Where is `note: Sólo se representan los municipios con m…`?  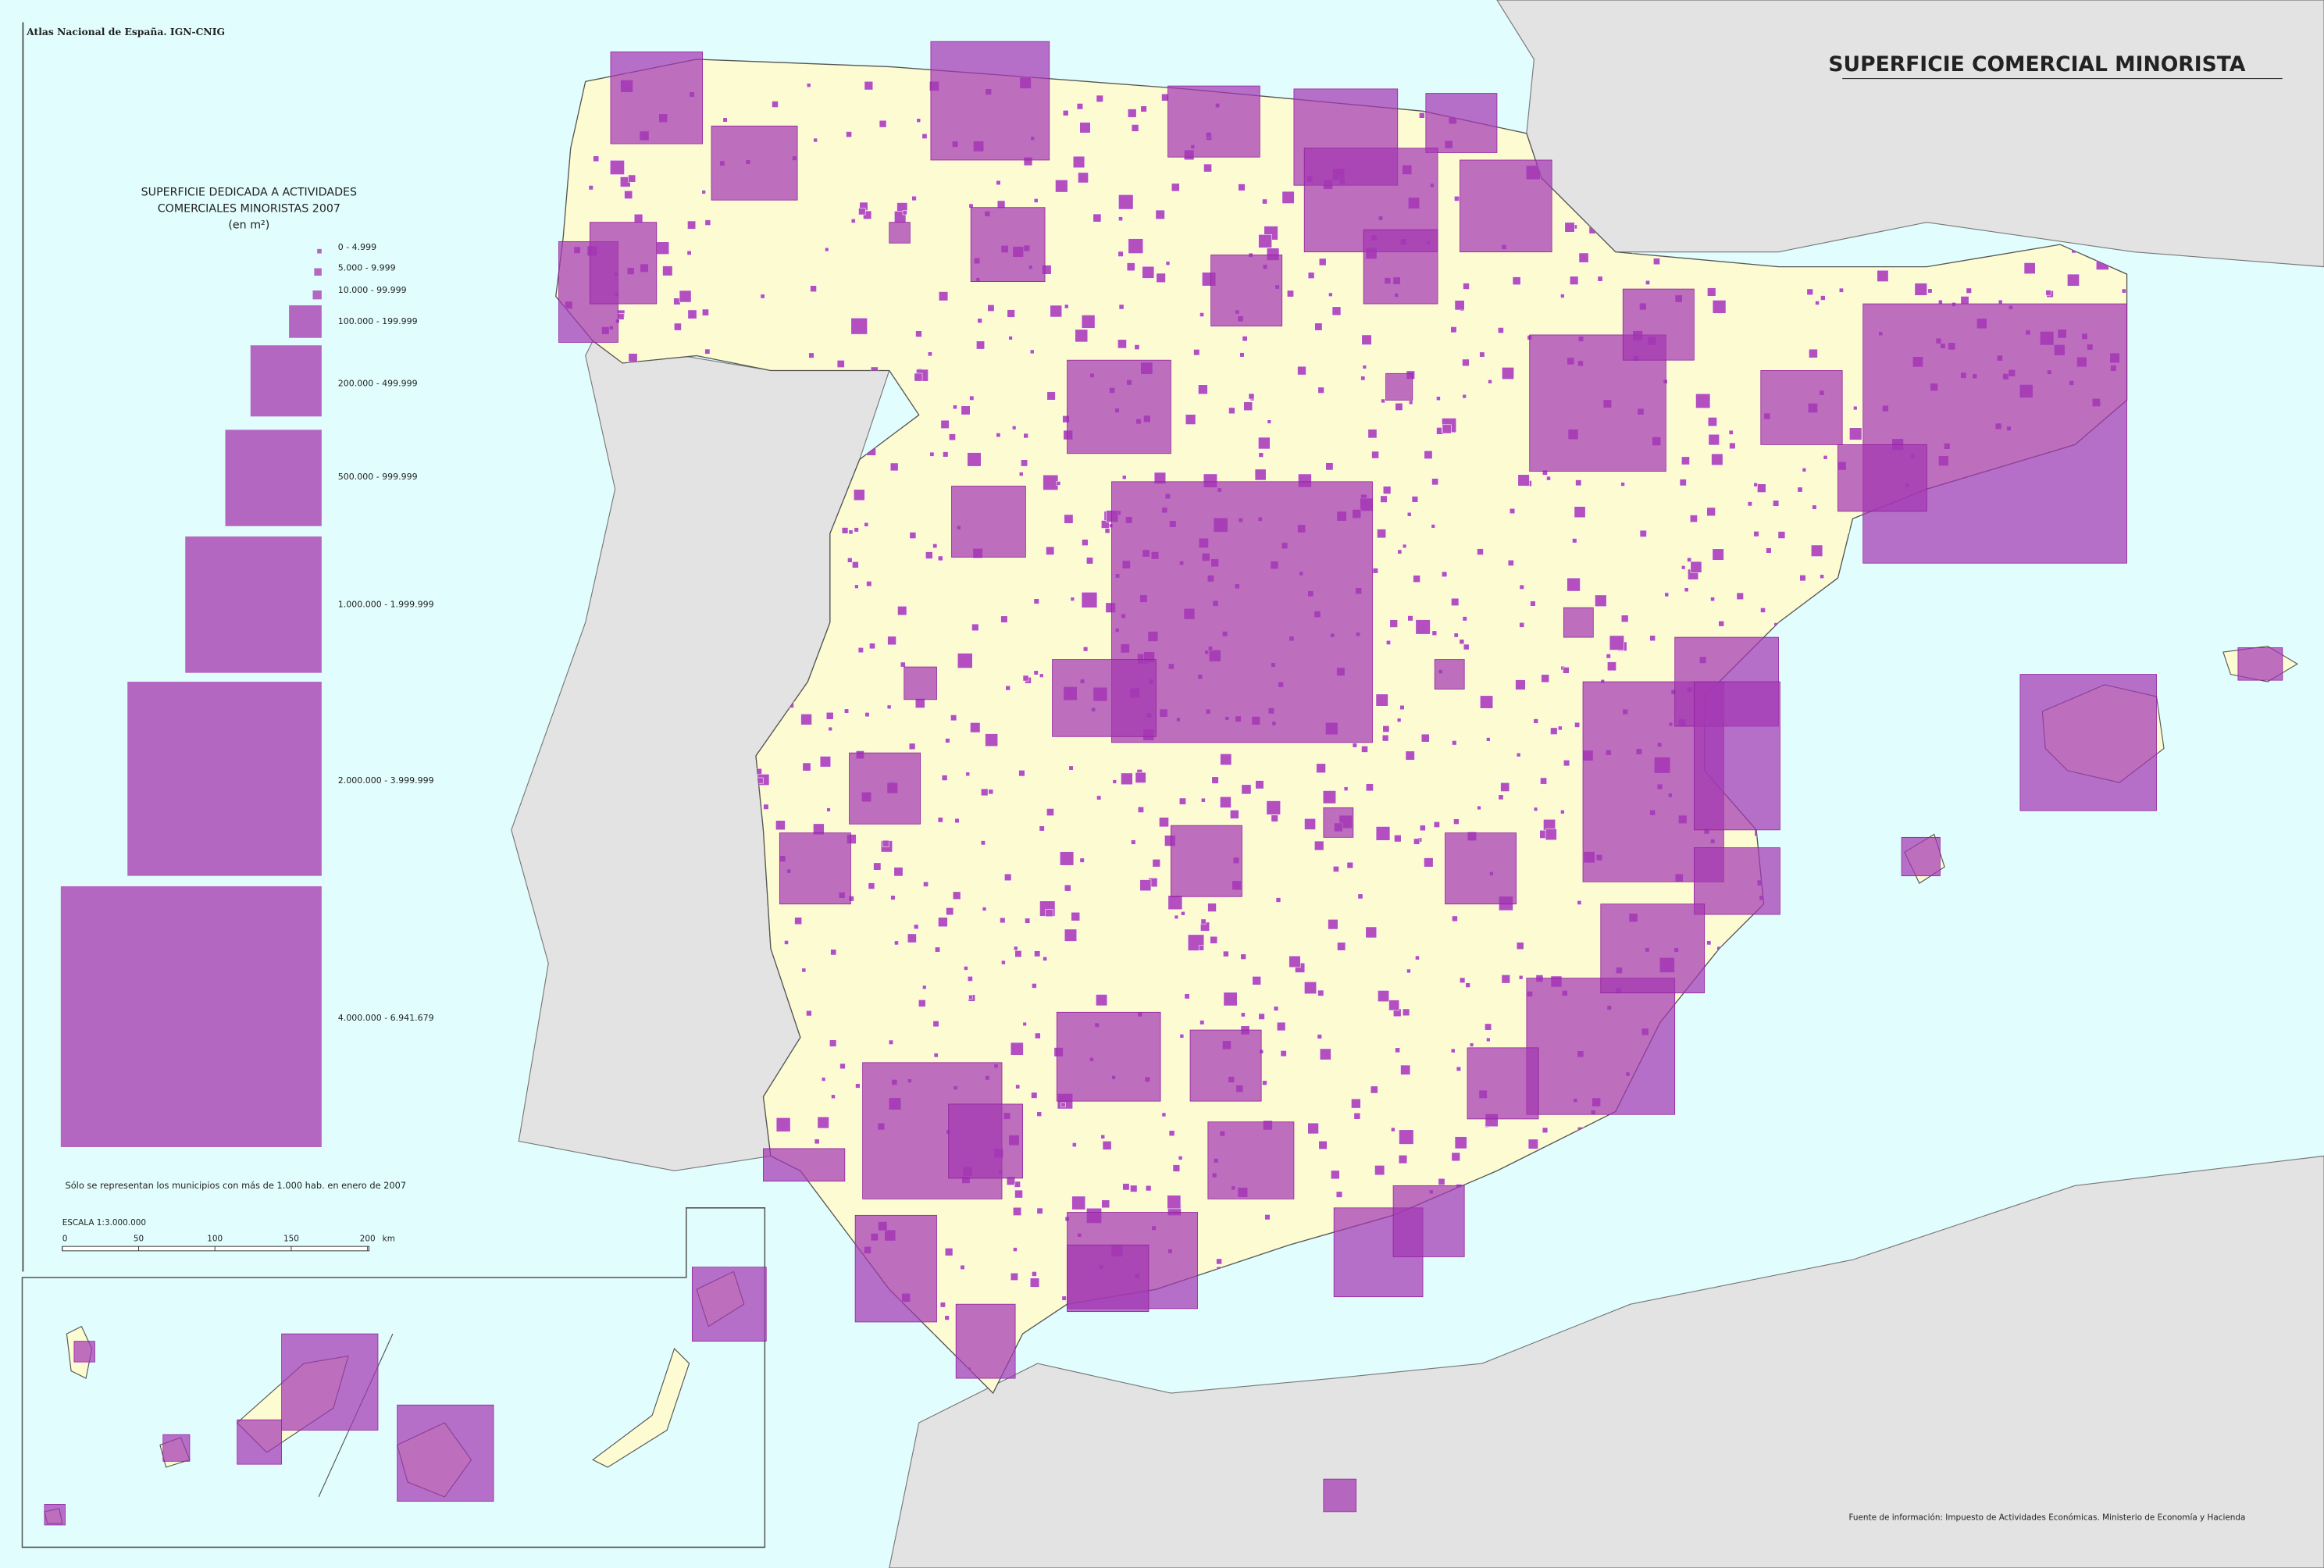
note: Sólo se representan los municipios con m… is located at coordinates (237, 1185).